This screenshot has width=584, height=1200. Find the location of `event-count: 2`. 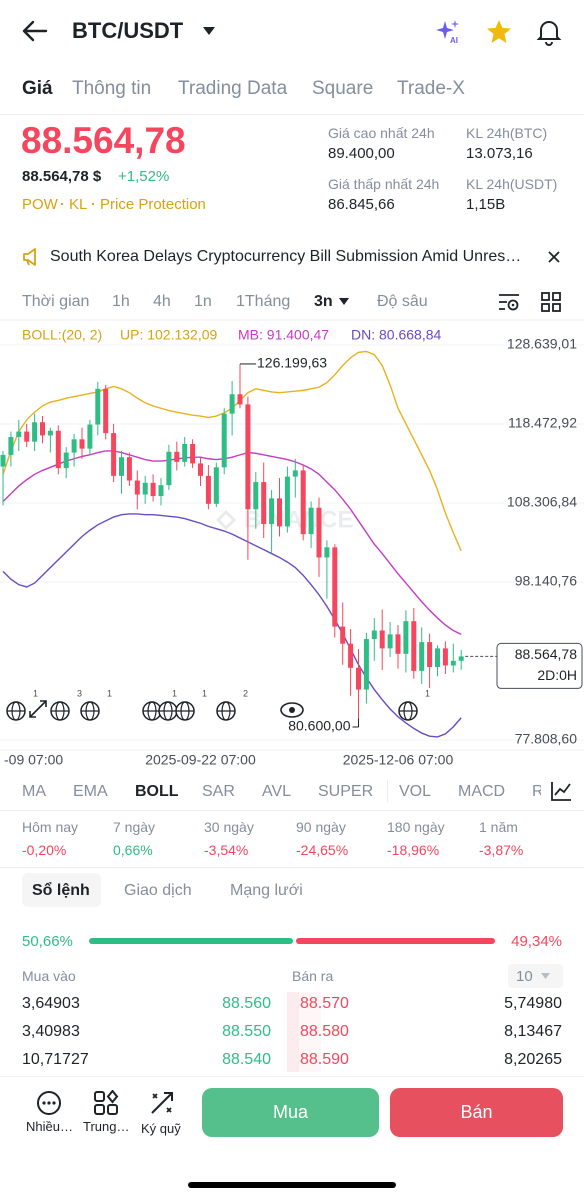

event-count: 2 is located at coordinates (245, 693).